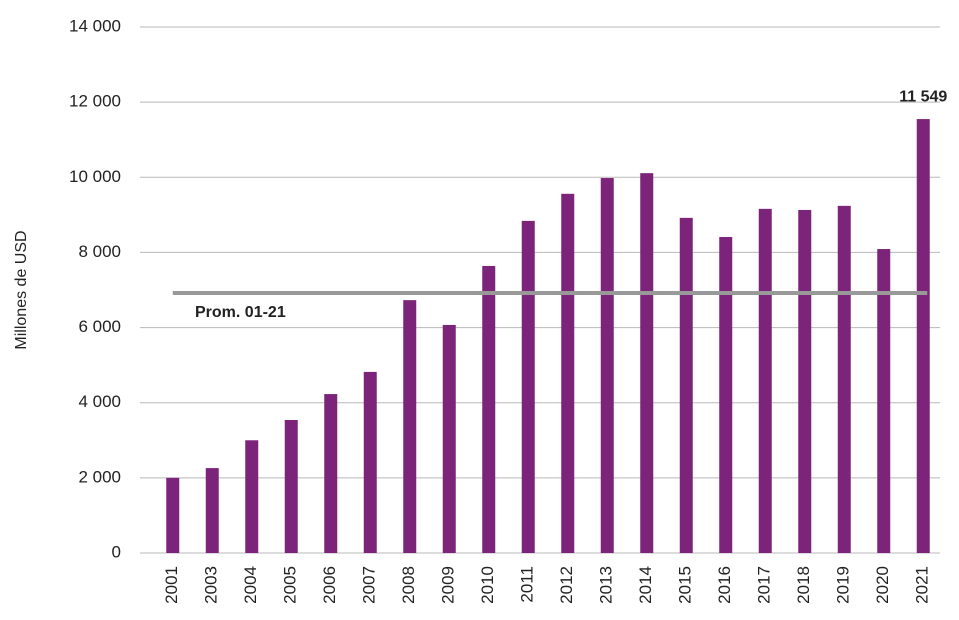  Describe the element at coordinates (606, 585) in the screenshot. I see `x-tick-label: 2013` at that location.